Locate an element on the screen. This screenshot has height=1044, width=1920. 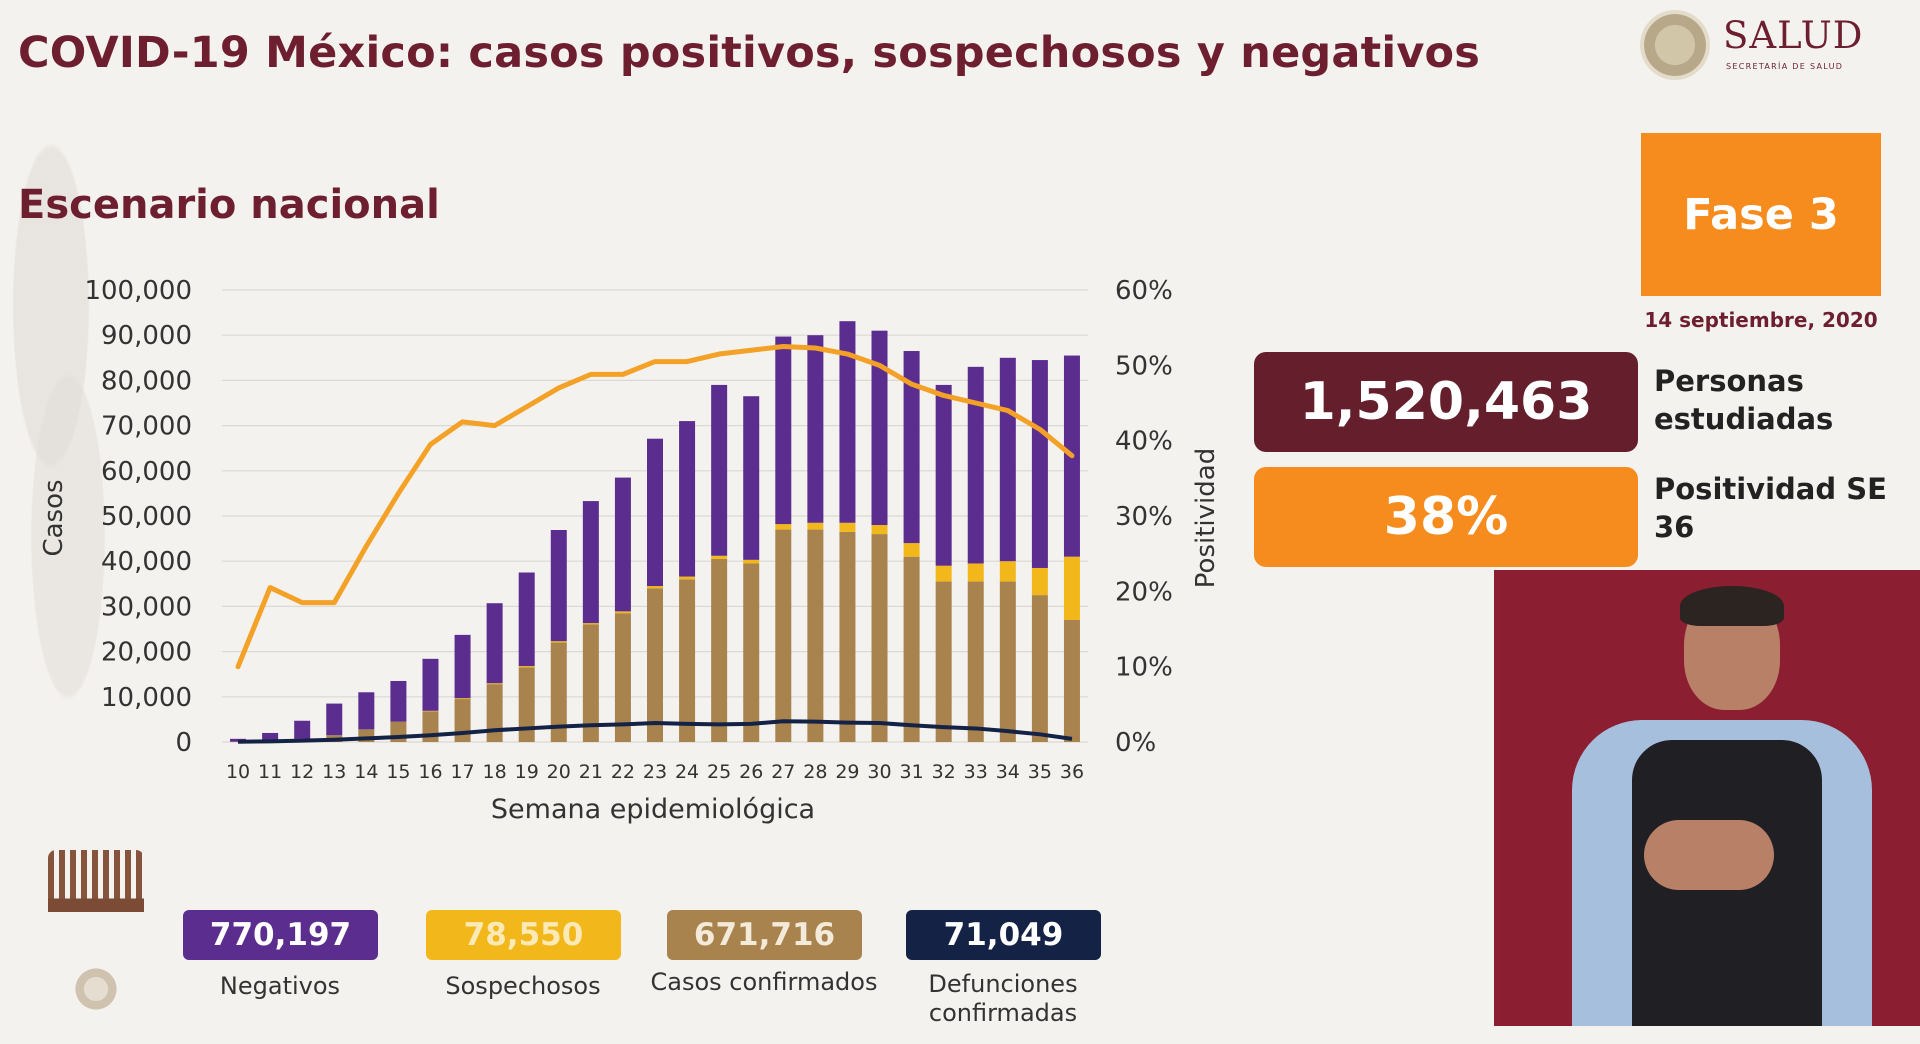
salud-logo: SALUD SECRETARÍA DE SALUD is located at coordinates (1762, 46).